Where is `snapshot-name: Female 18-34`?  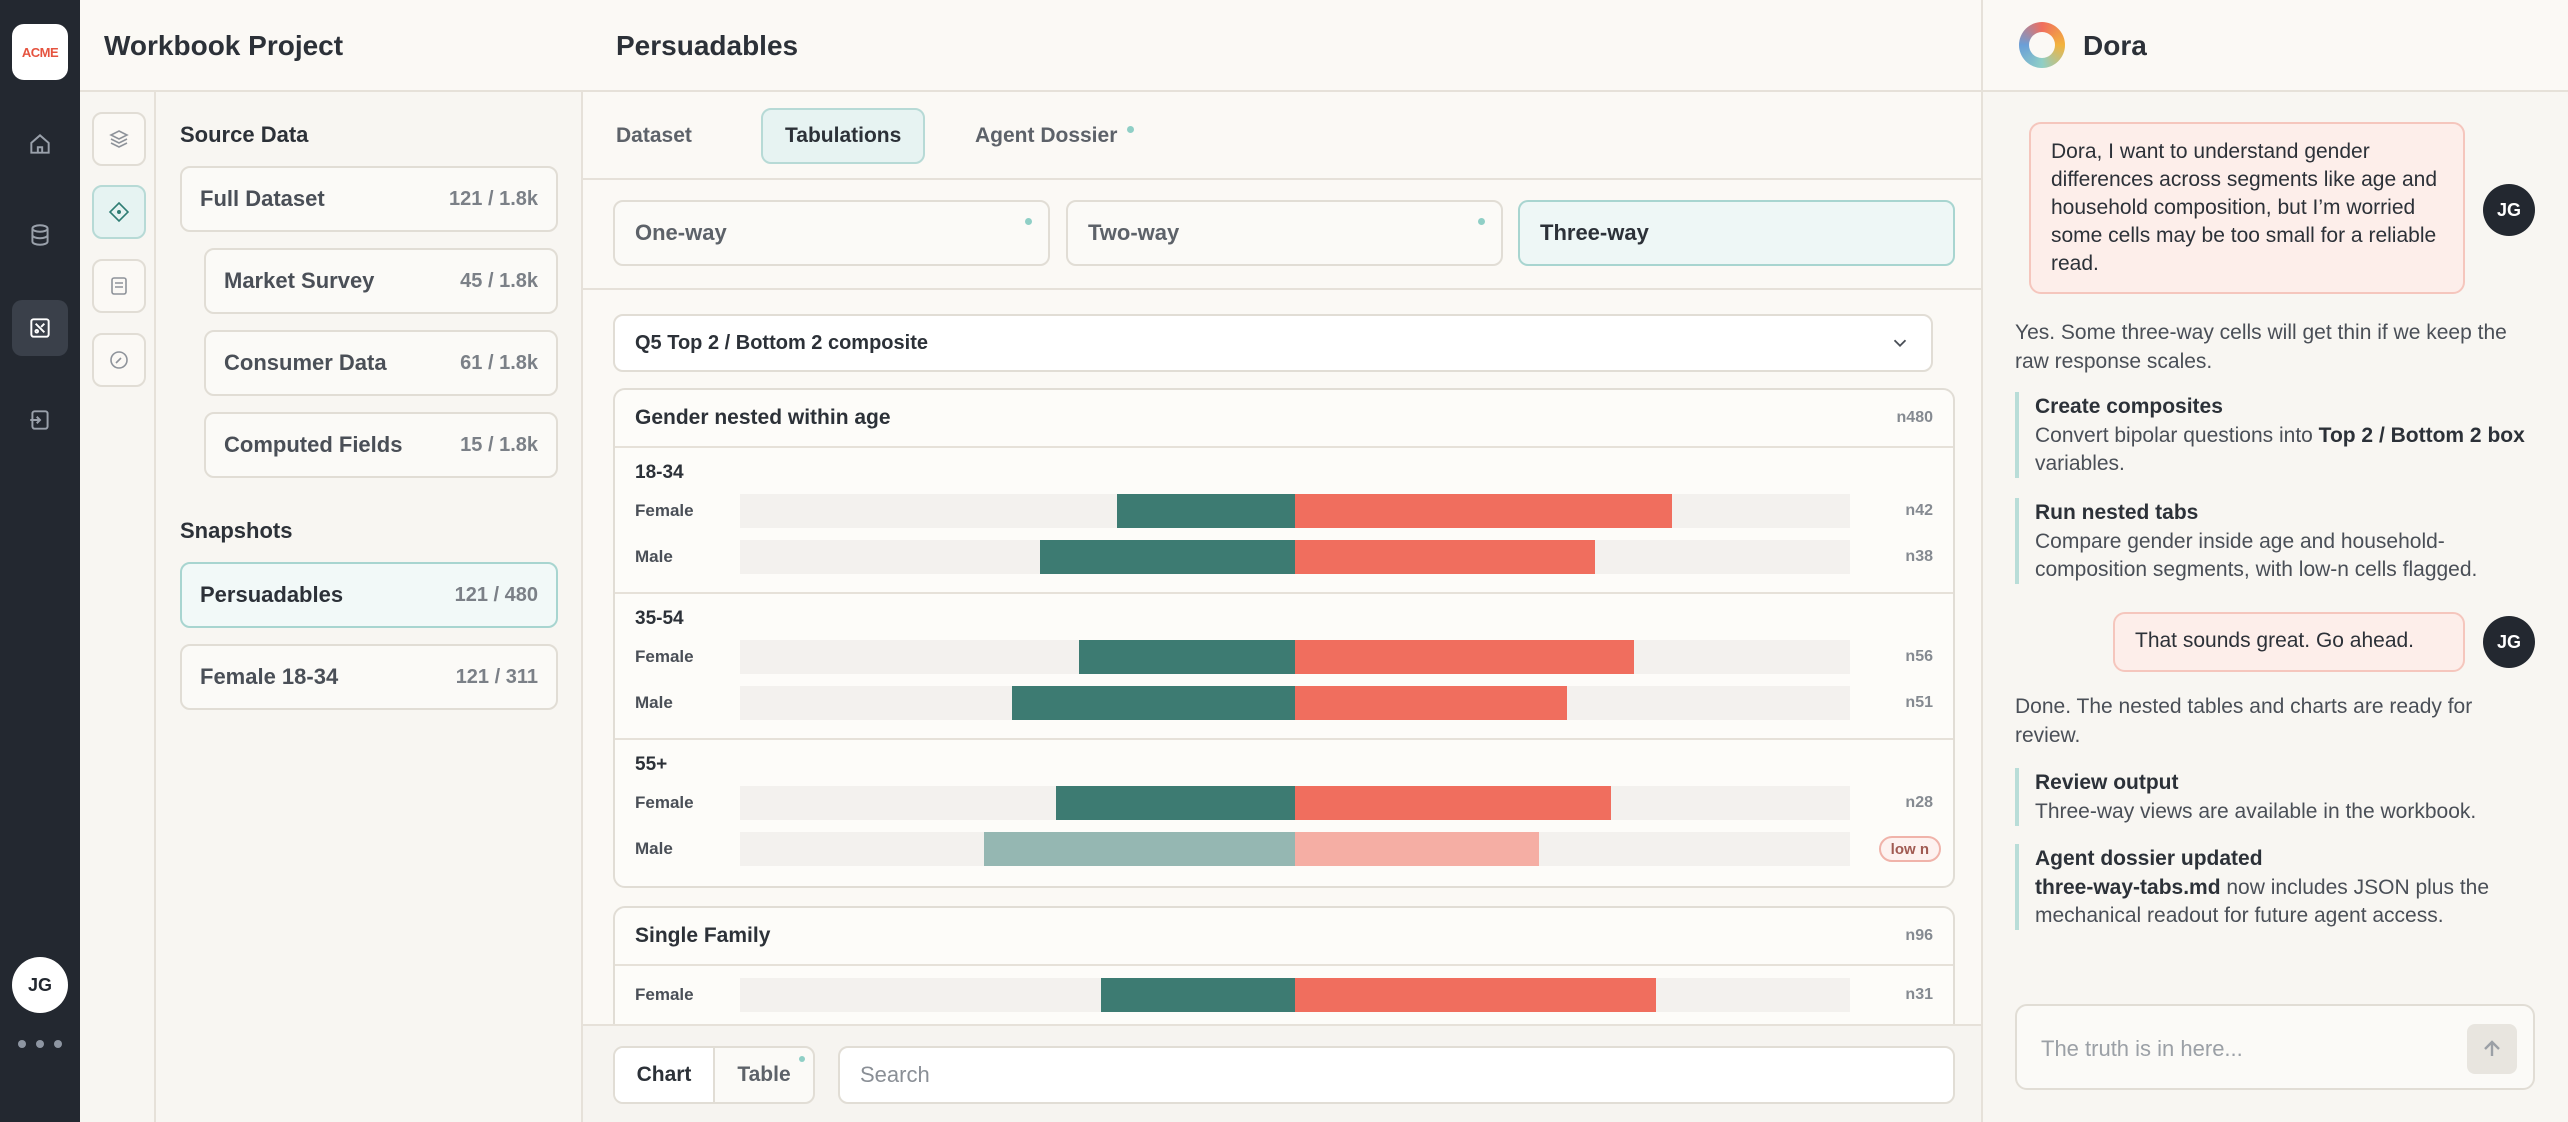 snapshot-name: Female 18-34 is located at coordinates (269, 676).